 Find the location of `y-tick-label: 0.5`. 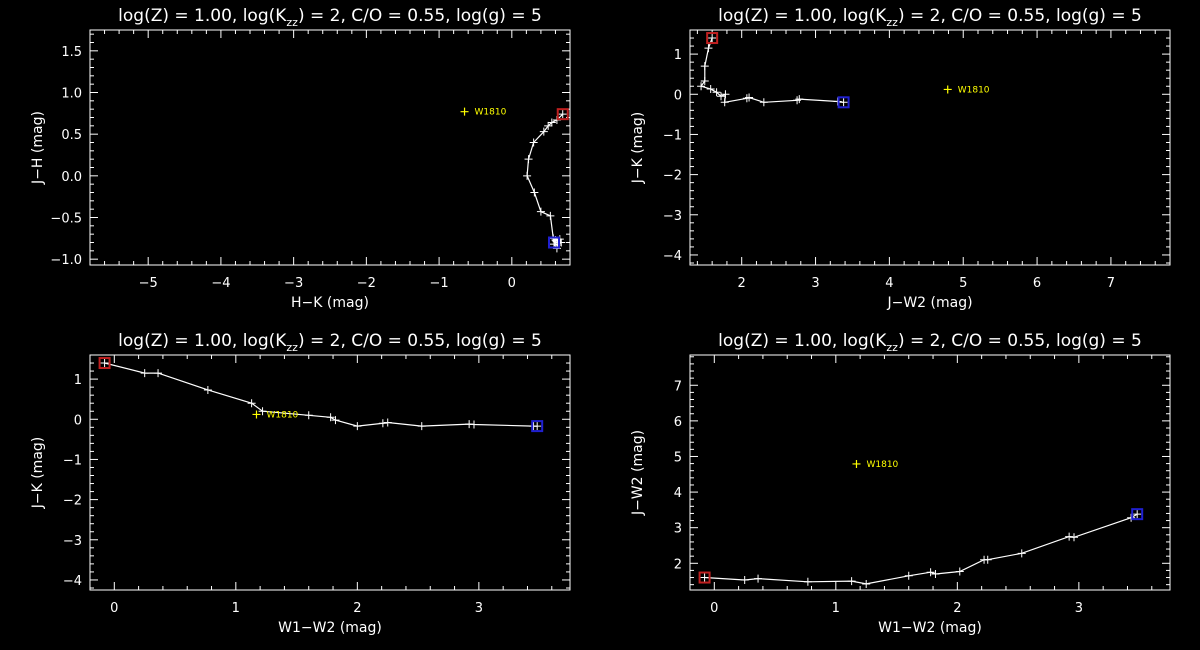

y-tick-label: 0.5 is located at coordinates (71, 135).